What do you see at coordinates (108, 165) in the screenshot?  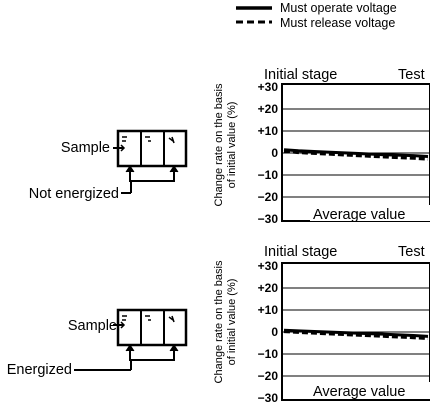 I see `relay-schematic-not-energized: Sample Not energized` at bounding box center [108, 165].